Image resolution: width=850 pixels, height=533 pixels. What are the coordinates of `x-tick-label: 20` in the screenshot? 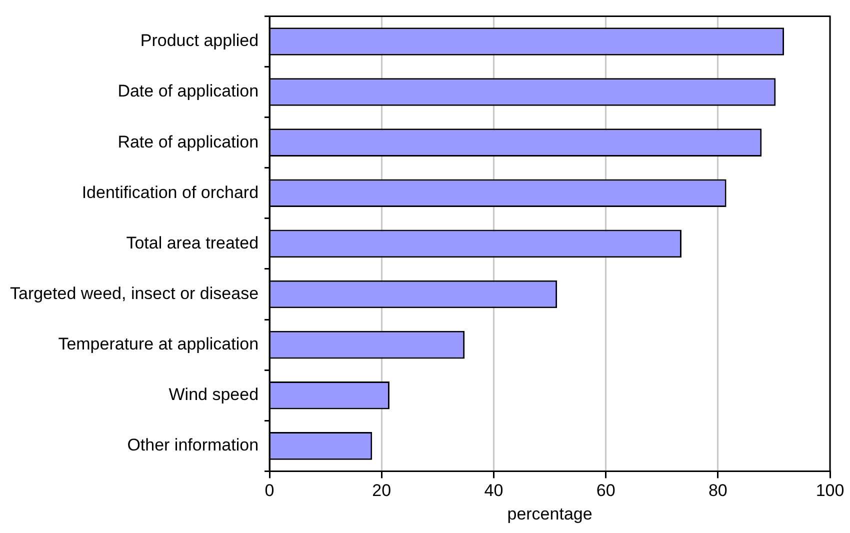 It's located at (382, 490).